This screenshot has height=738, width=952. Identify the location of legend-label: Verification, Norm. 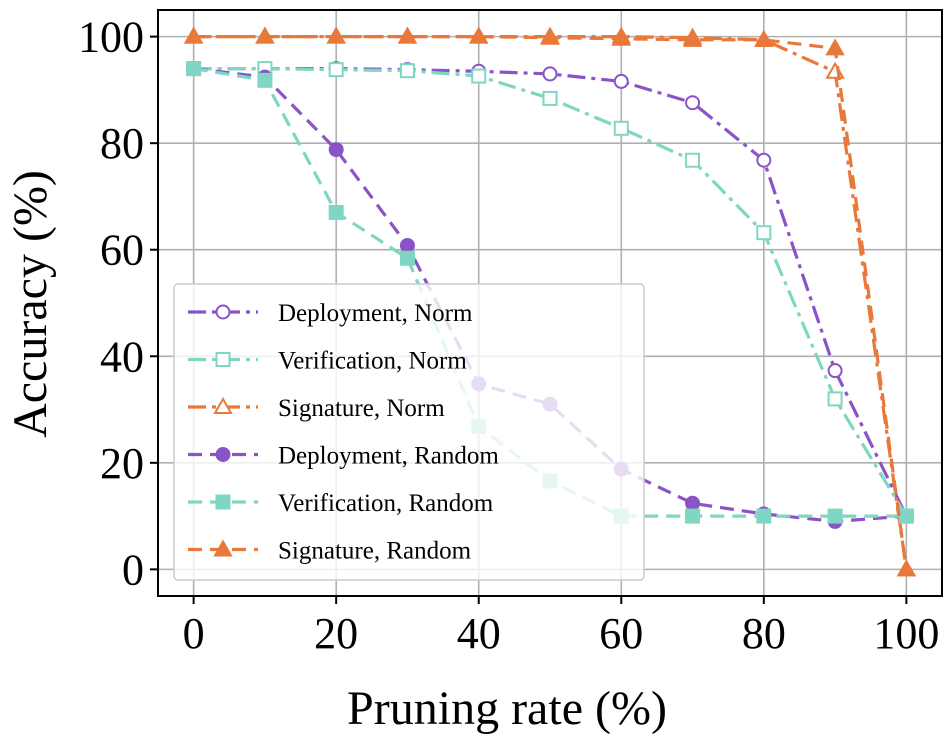
(372, 361).